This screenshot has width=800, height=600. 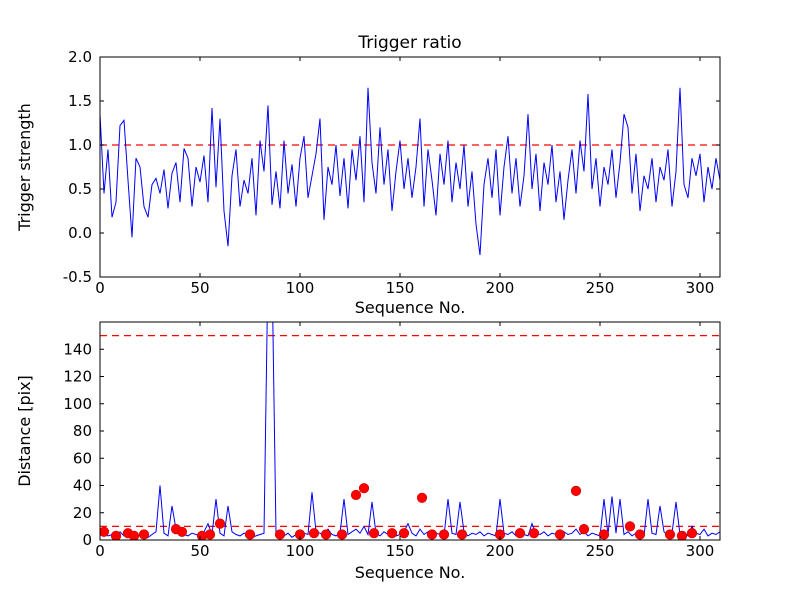 What do you see at coordinates (77, 277) in the screenshot?
I see `y-tick-label: -0.5` at bounding box center [77, 277].